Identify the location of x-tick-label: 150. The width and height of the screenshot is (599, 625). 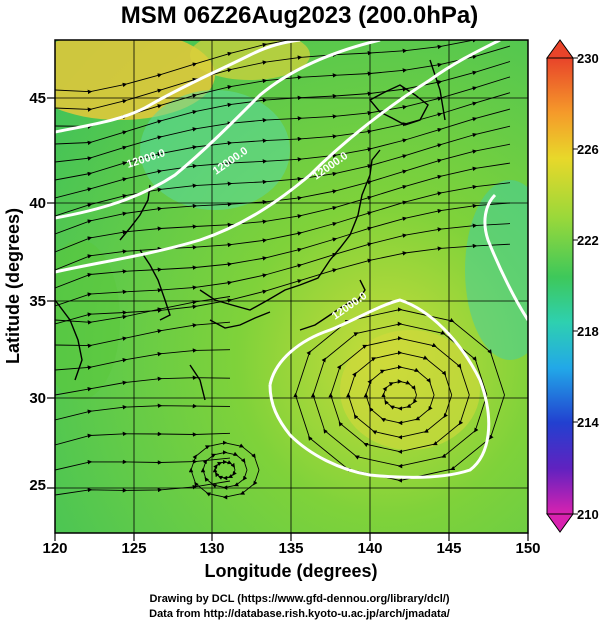
(527, 548).